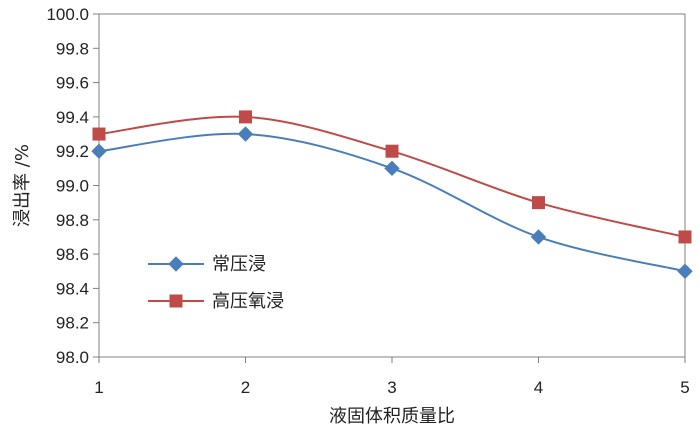 The height and width of the screenshot is (432, 700). Describe the element at coordinates (72, 357) in the screenshot. I see `y-tick-label: 98.0` at that location.